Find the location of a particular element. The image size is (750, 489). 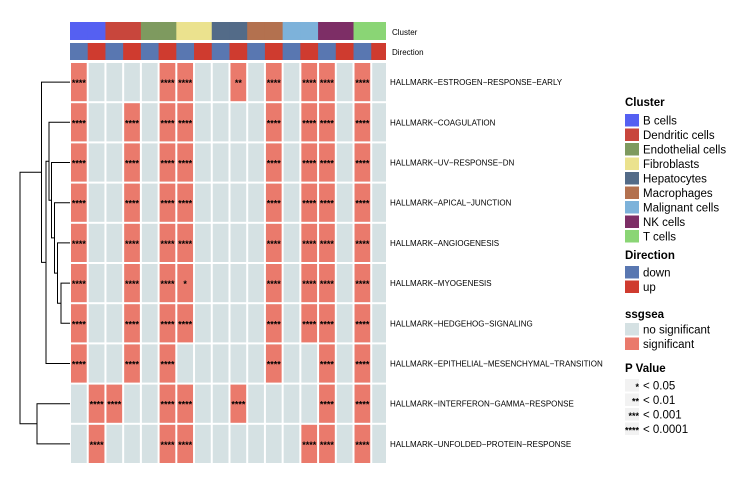

legend-cluster-label: Fibroblasts is located at coordinates (671, 165).